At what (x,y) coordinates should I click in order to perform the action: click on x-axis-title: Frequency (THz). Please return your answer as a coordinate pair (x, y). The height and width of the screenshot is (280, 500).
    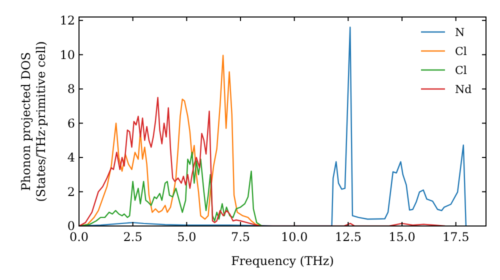
    Looking at the image, I should click on (282, 261).